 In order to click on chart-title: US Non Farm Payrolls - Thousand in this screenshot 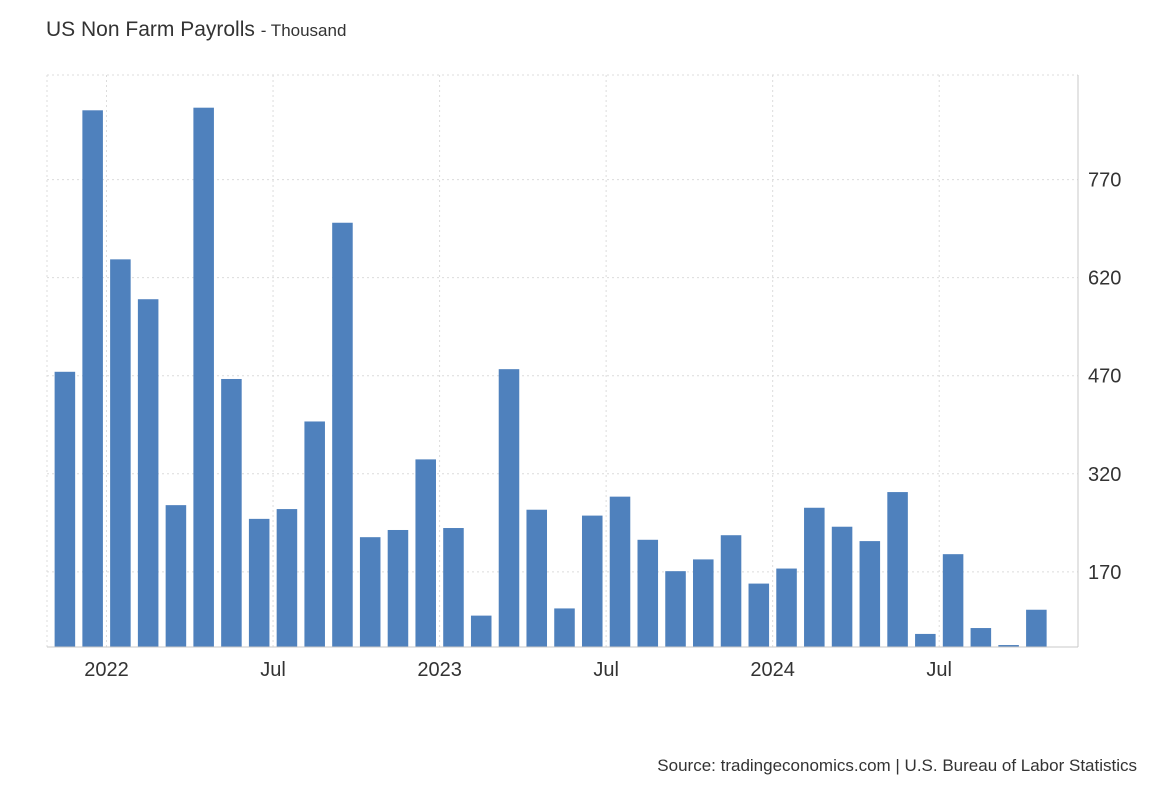, I will do `click(196, 30)`.